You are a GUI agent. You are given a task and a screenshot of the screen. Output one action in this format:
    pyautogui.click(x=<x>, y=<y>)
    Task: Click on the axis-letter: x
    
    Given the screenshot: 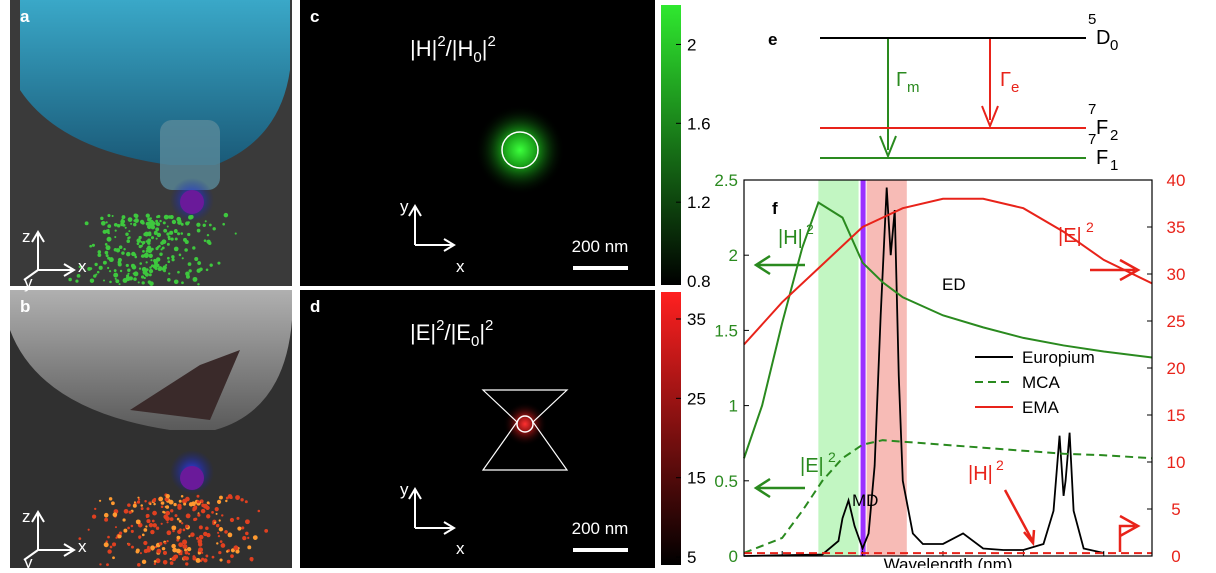 What is the action you would take?
    pyautogui.click(x=82, y=546)
    